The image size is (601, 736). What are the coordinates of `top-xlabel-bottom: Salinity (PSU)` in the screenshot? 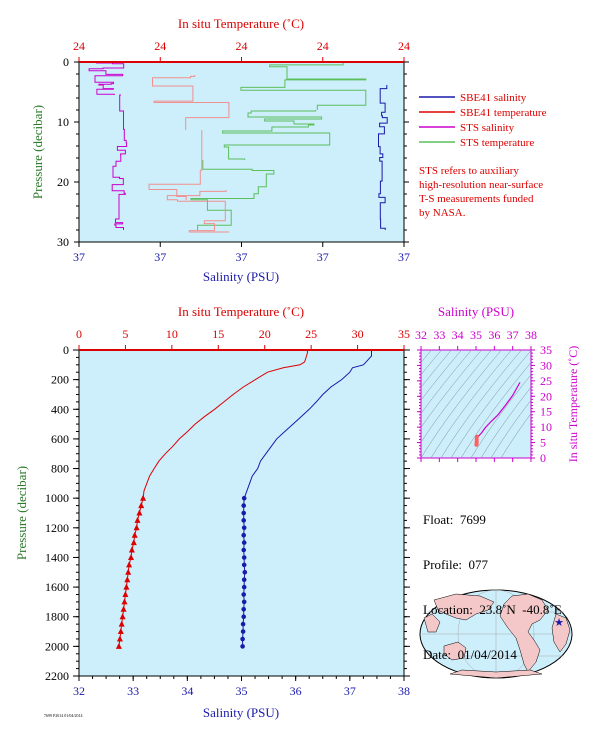 It's located at (241, 276).